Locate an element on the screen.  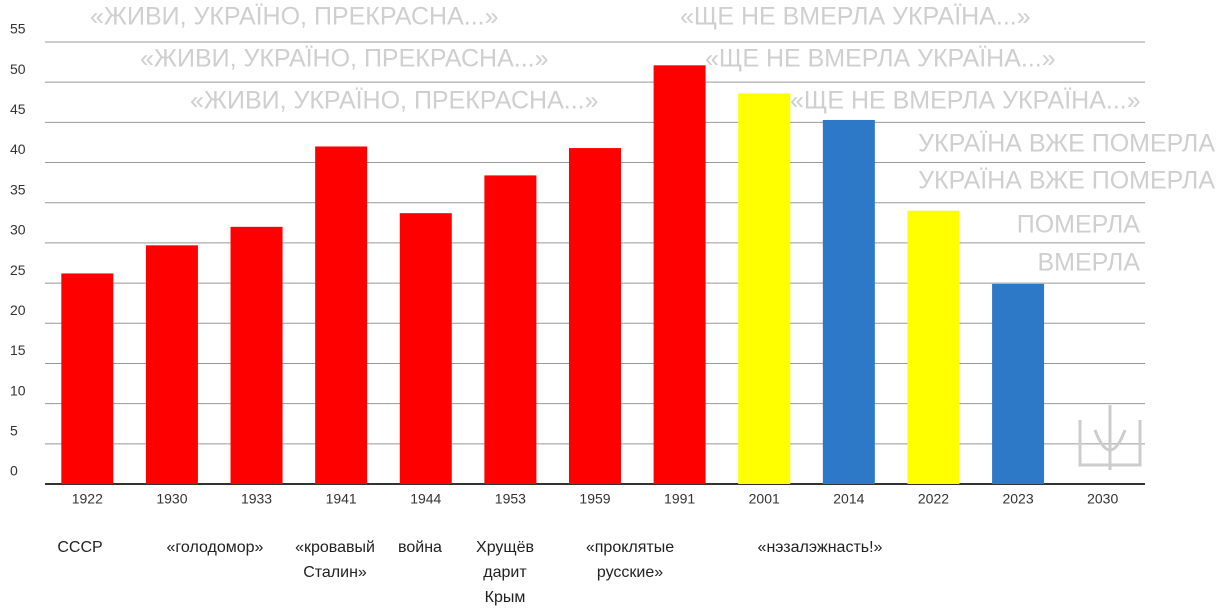
background-slogan: ПОМЕРЛА is located at coordinates (1079, 225).